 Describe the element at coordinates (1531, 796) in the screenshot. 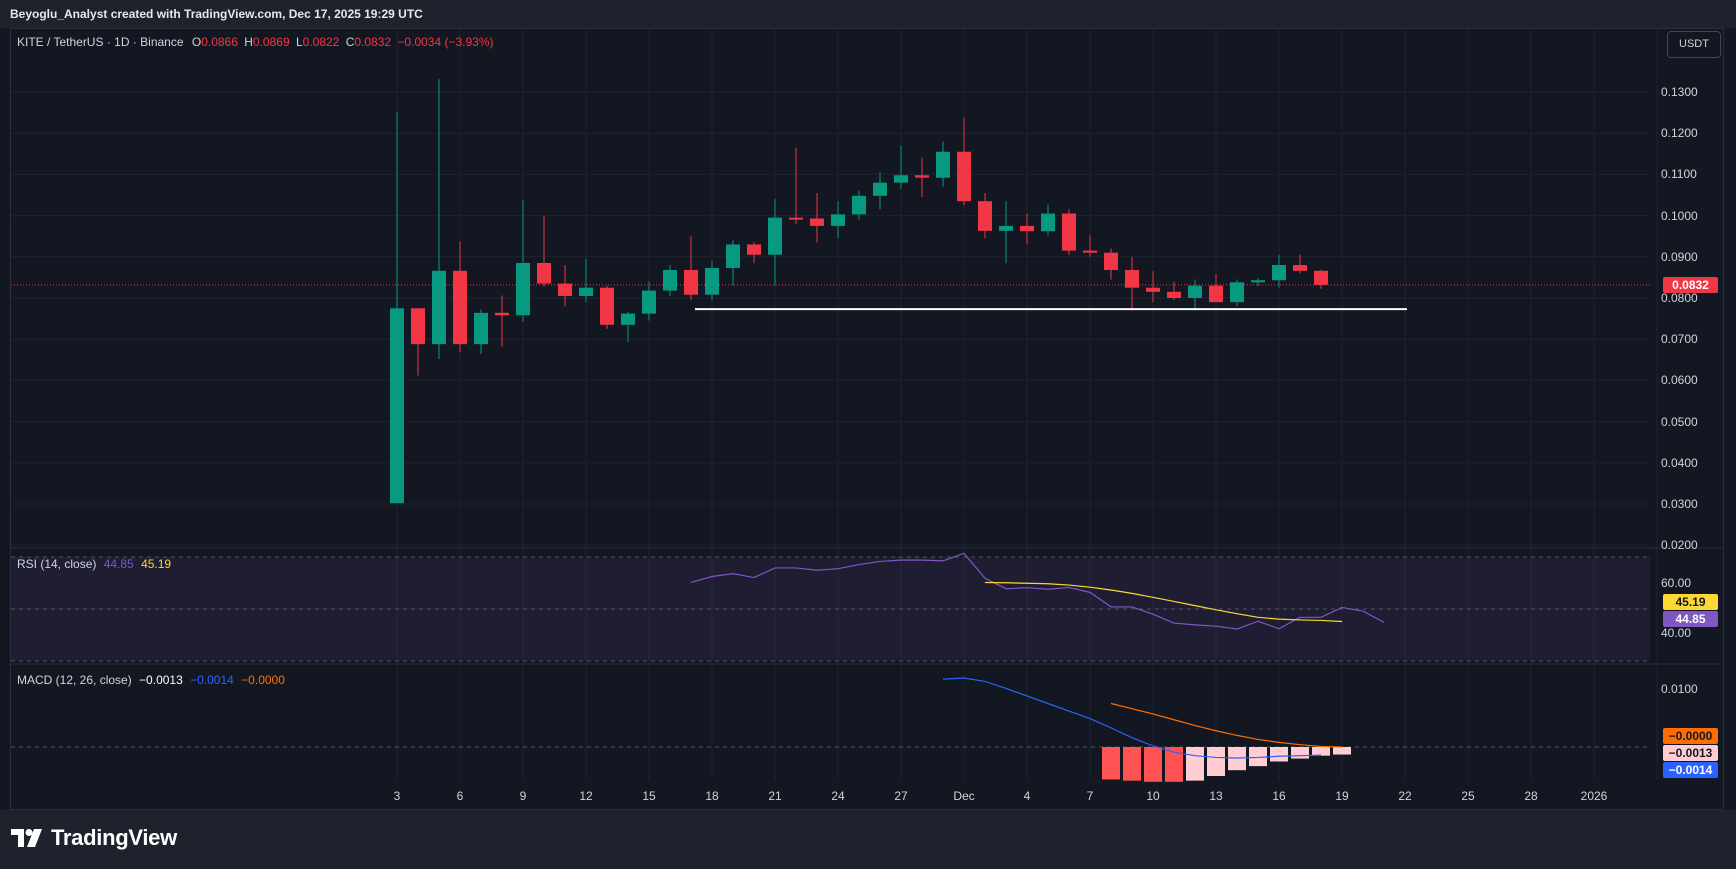

I see `time-axis-label: 28` at that location.